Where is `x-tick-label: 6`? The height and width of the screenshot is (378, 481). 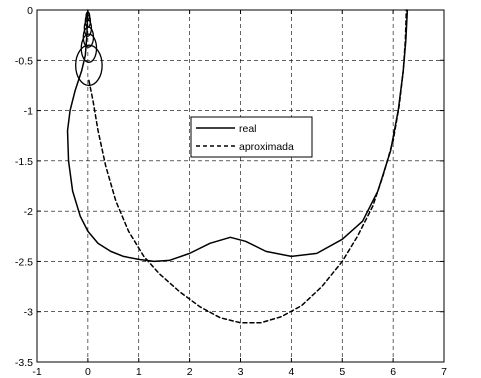
x-tick-label: 6 is located at coordinates (393, 372).